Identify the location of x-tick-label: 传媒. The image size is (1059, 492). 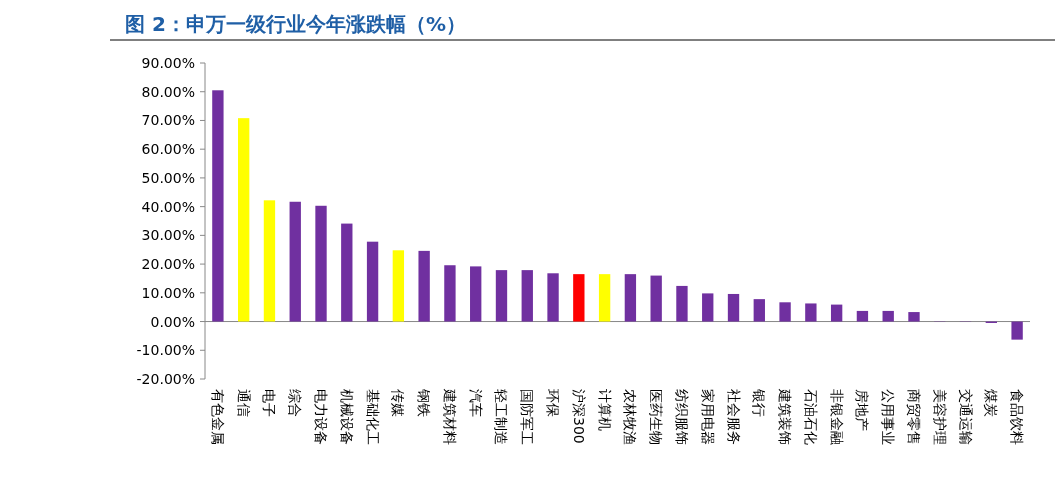
(398, 403).